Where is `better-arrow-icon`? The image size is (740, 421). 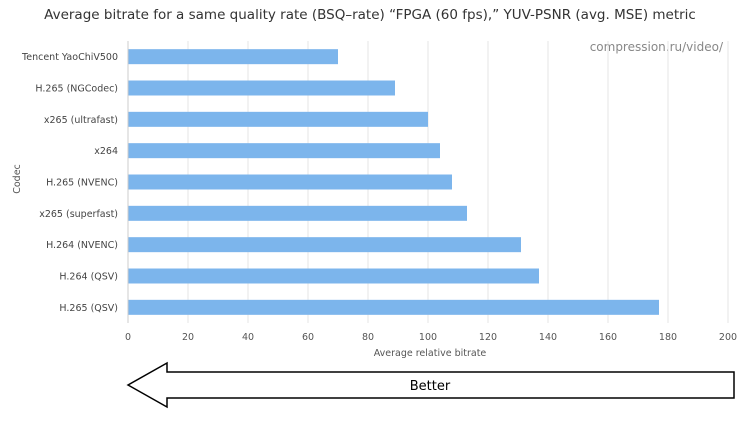 better-arrow-icon is located at coordinates (430, 385).